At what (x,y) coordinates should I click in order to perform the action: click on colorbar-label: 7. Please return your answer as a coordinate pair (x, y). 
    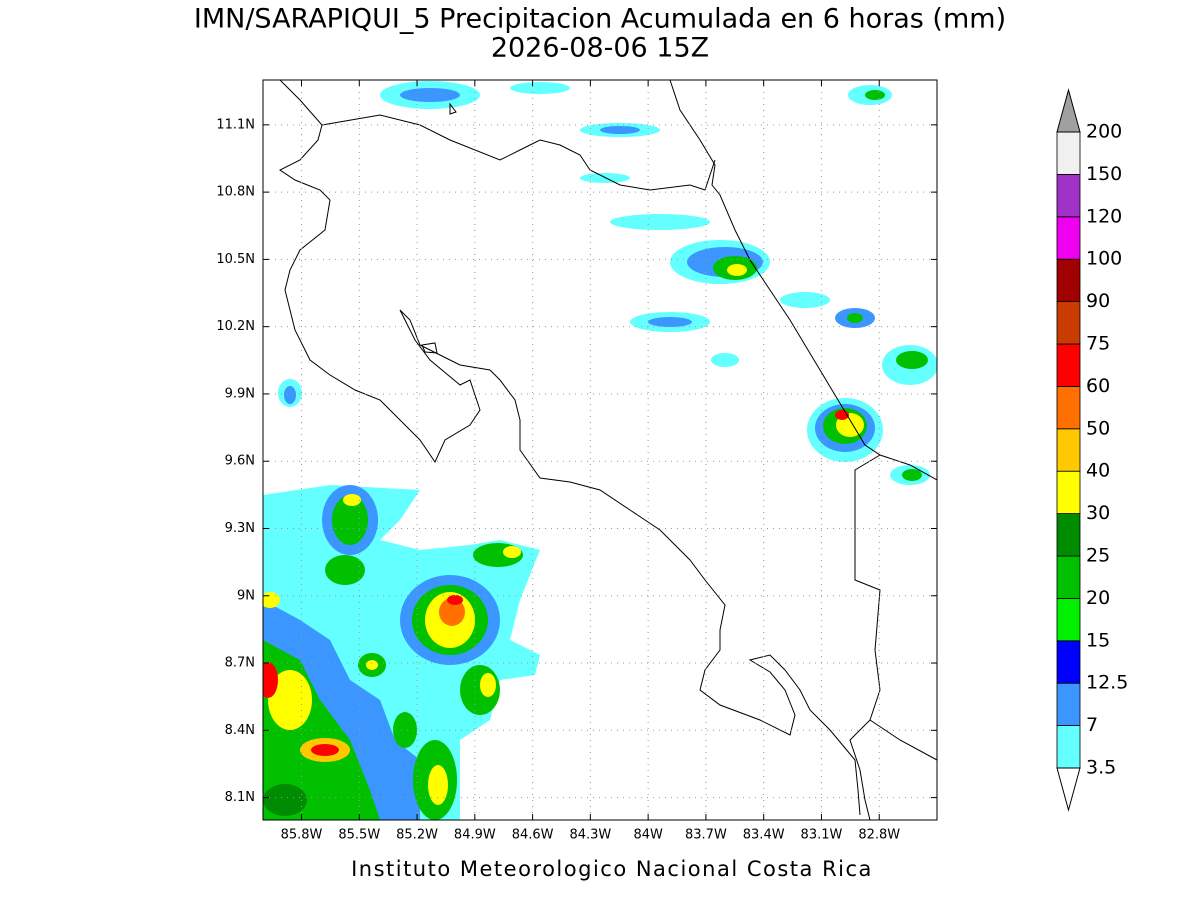
    Looking at the image, I should click on (1092, 725).